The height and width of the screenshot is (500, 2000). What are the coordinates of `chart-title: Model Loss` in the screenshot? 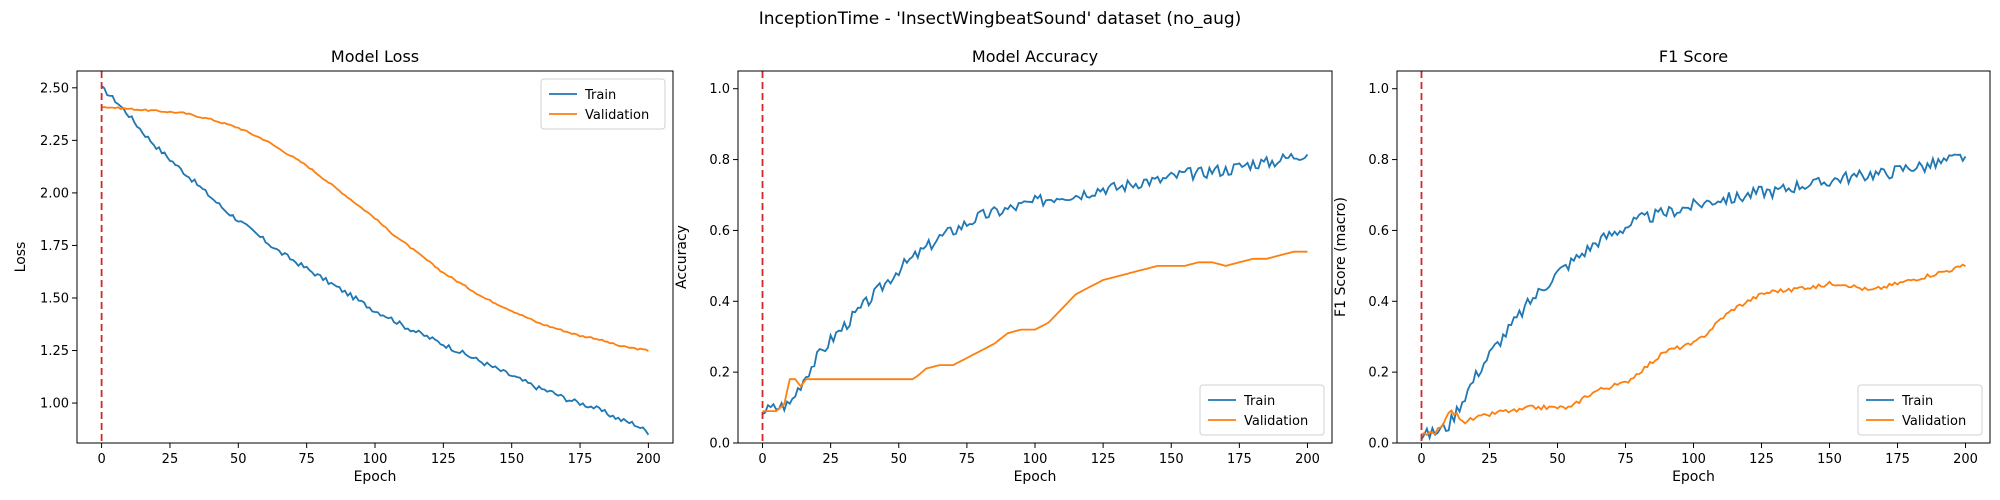 It's located at (375, 56).